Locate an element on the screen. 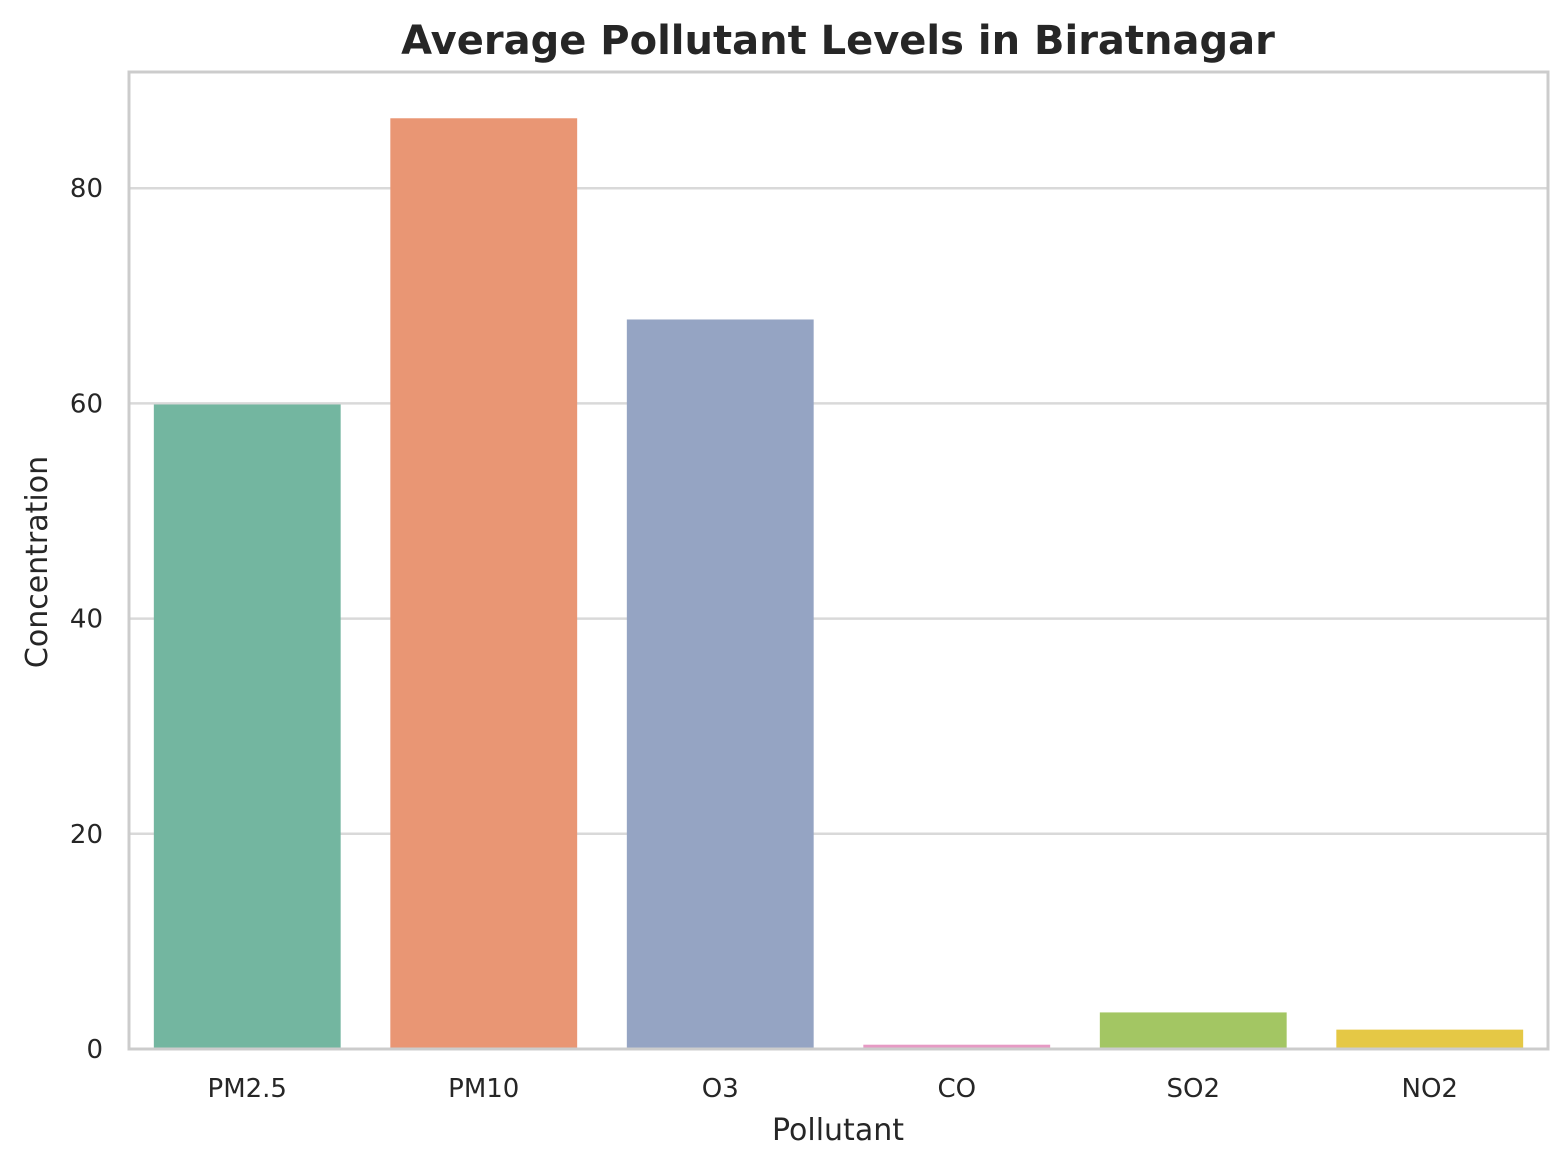  bar-no2 is located at coordinates (1430, 1039).